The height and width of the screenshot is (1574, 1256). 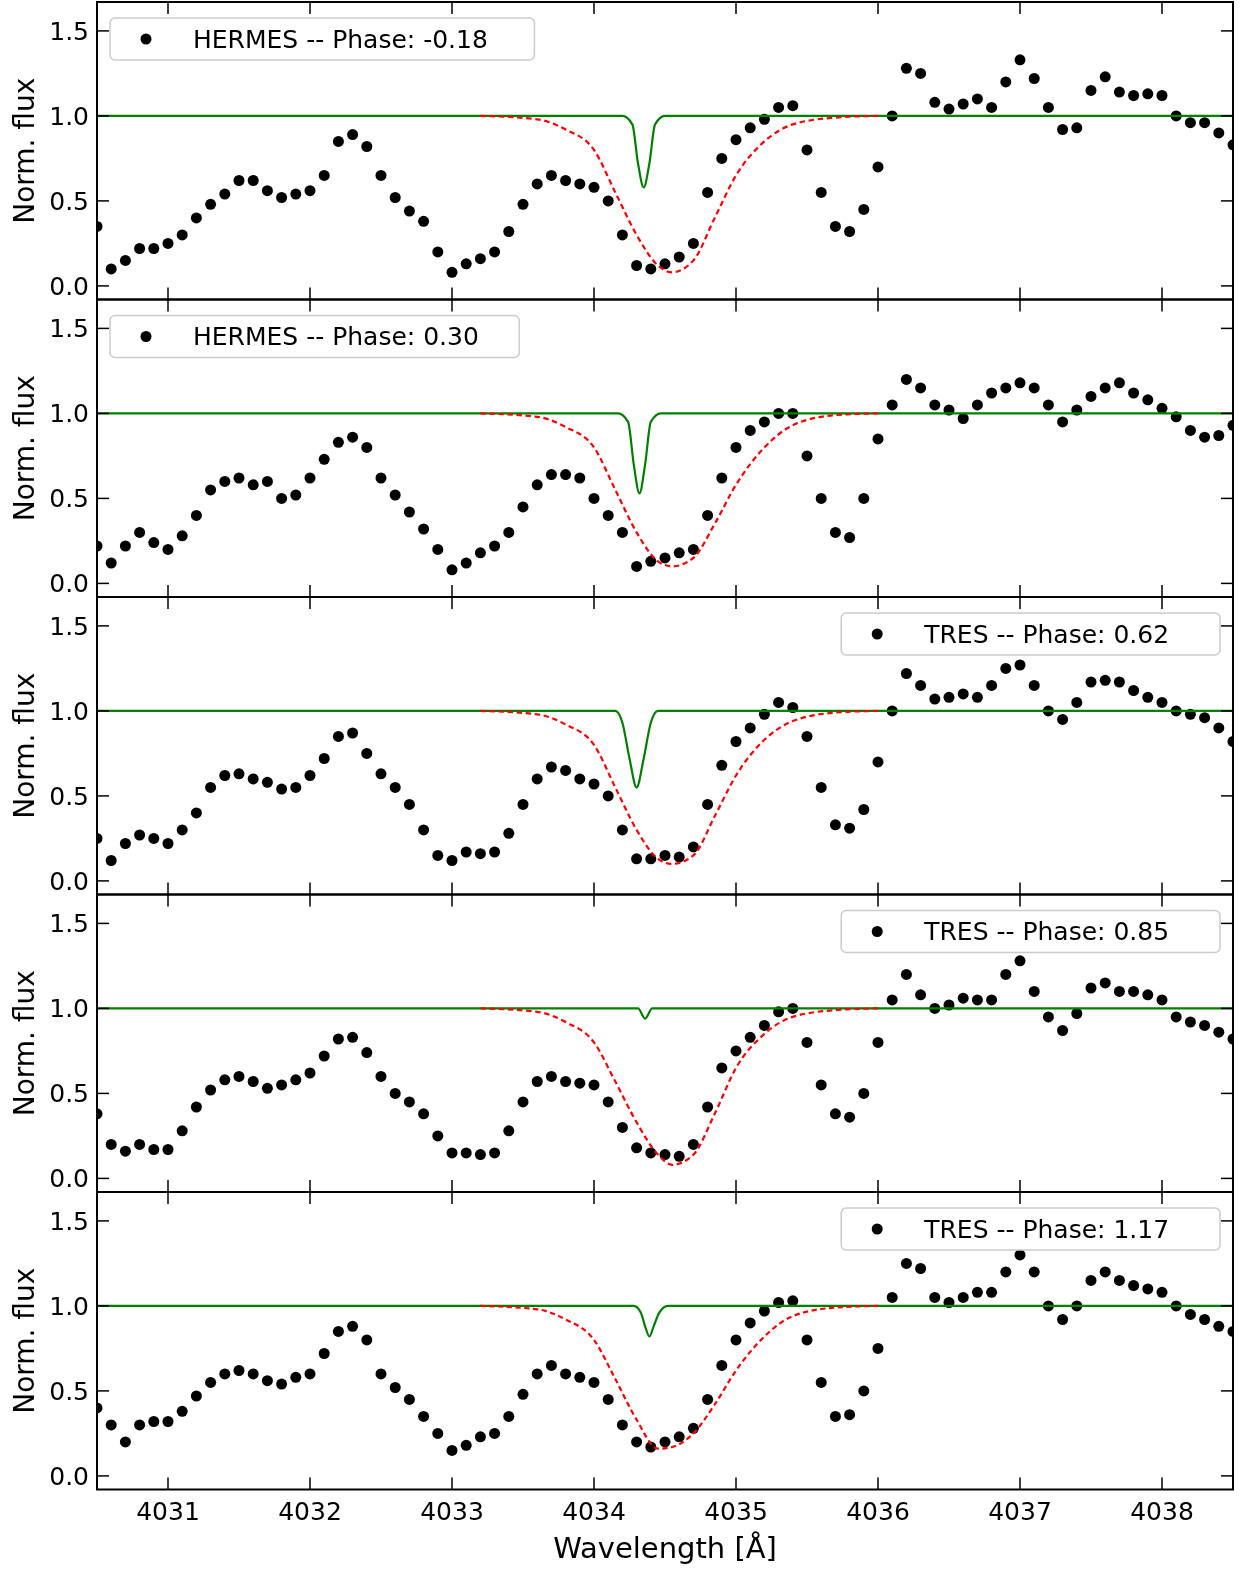 What do you see at coordinates (878, 1511) in the screenshot?
I see `x-tick-label: 4036` at bounding box center [878, 1511].